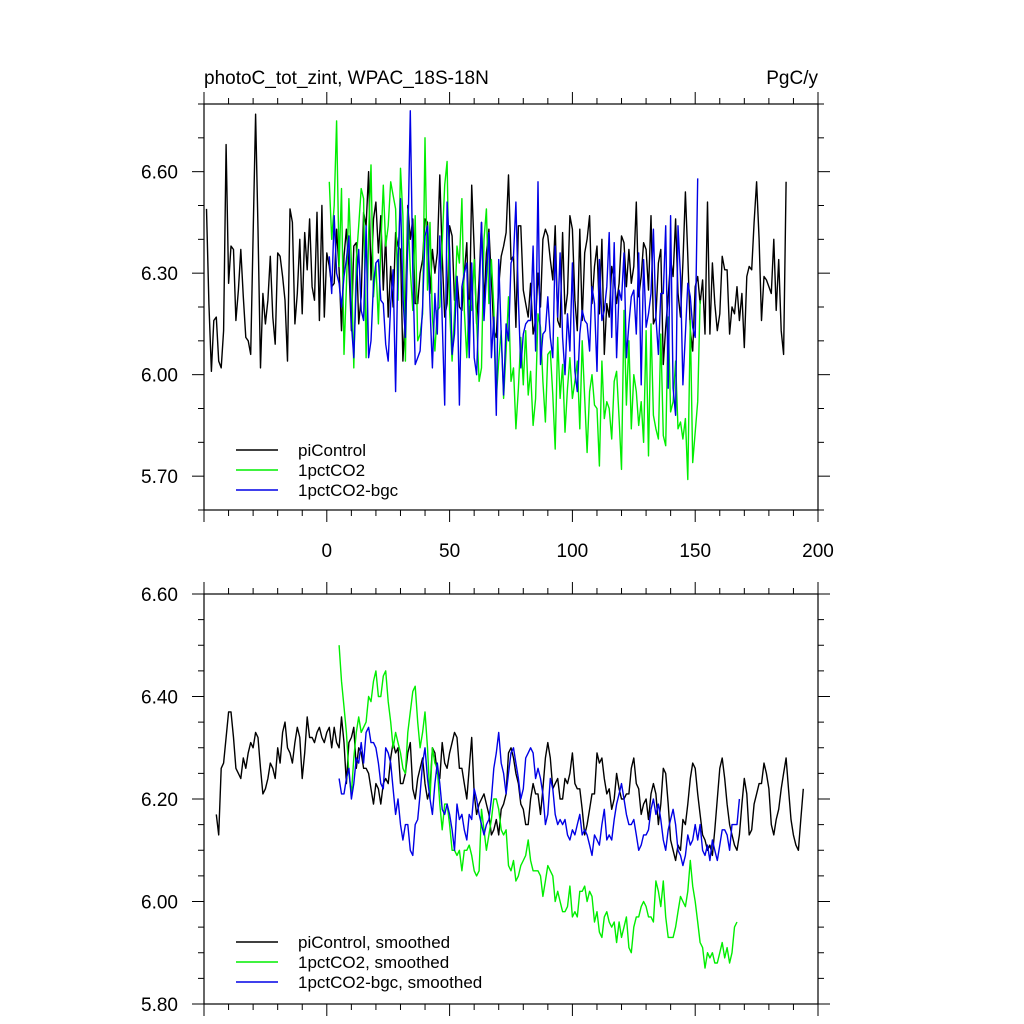 The width and height of the screenshot is (1024, 1024). Describe the element at coordinates (332, 450) in the screenshot. I see `legend-label-picontrol: piControl` at that location.